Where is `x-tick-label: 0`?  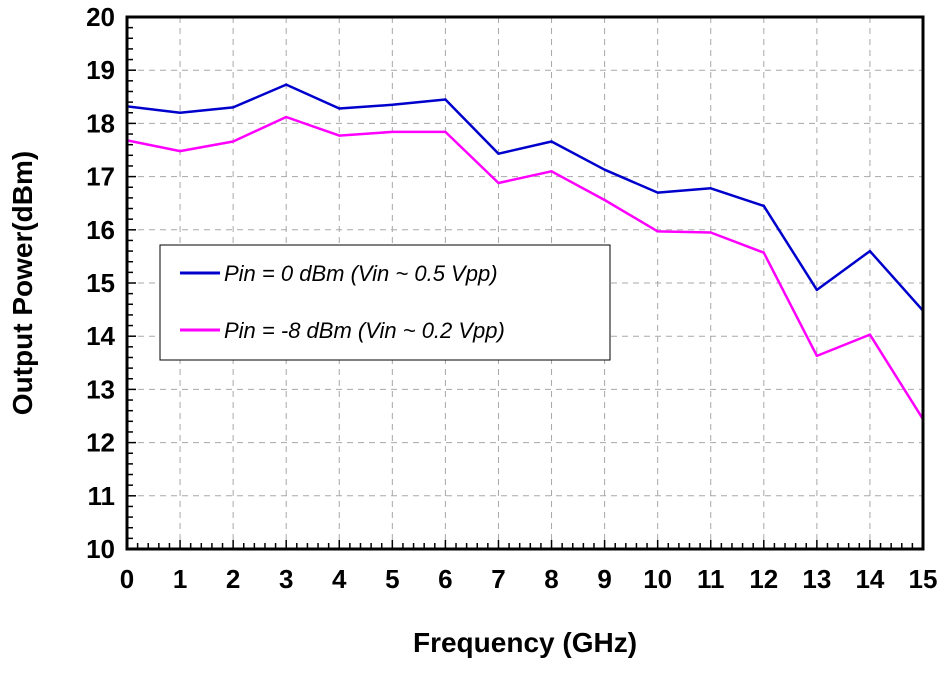
x-tick-label: 0 is located at coordinates (127, 579).